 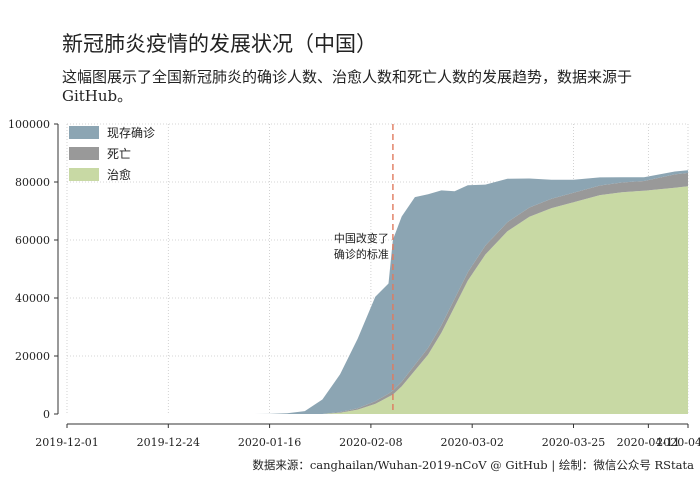 I want to click on x-tick-label: 2020-03-02, so click(x=471, y=442).